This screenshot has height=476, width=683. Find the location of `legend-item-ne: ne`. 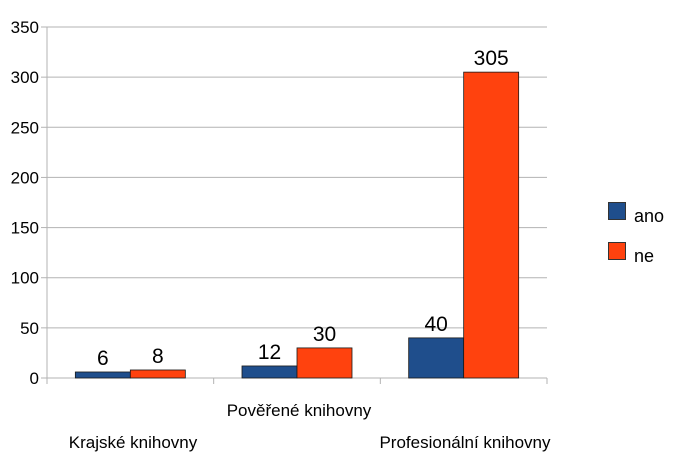

legend-item-ne: ne is located at coordinates (636, 253).